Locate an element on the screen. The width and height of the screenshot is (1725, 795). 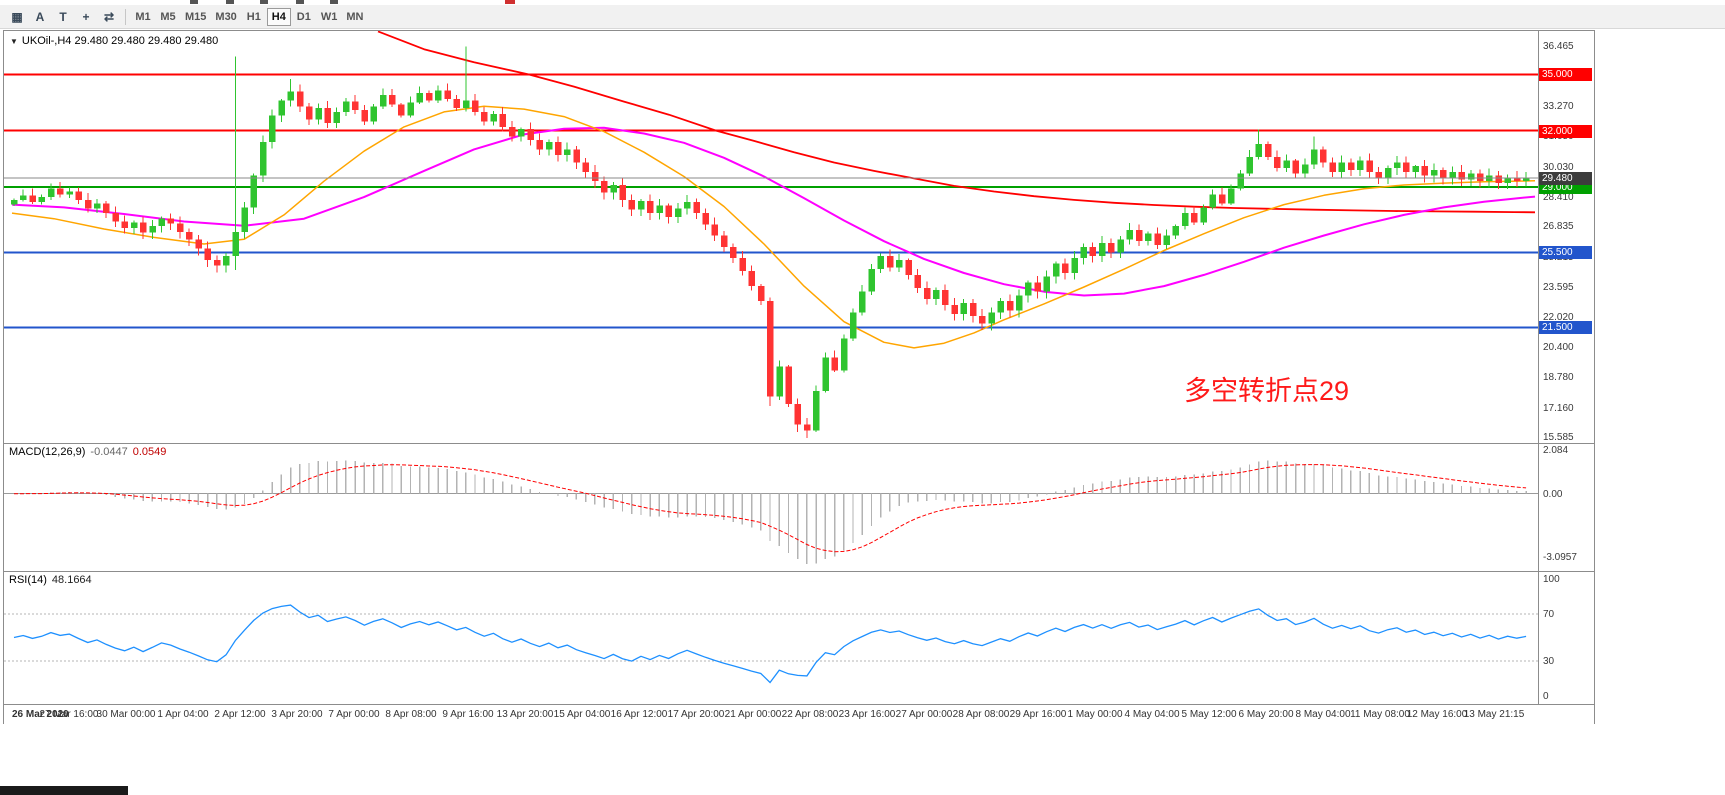
macd-scale-zero: 0.00 is located at coordinates (1553, 494).